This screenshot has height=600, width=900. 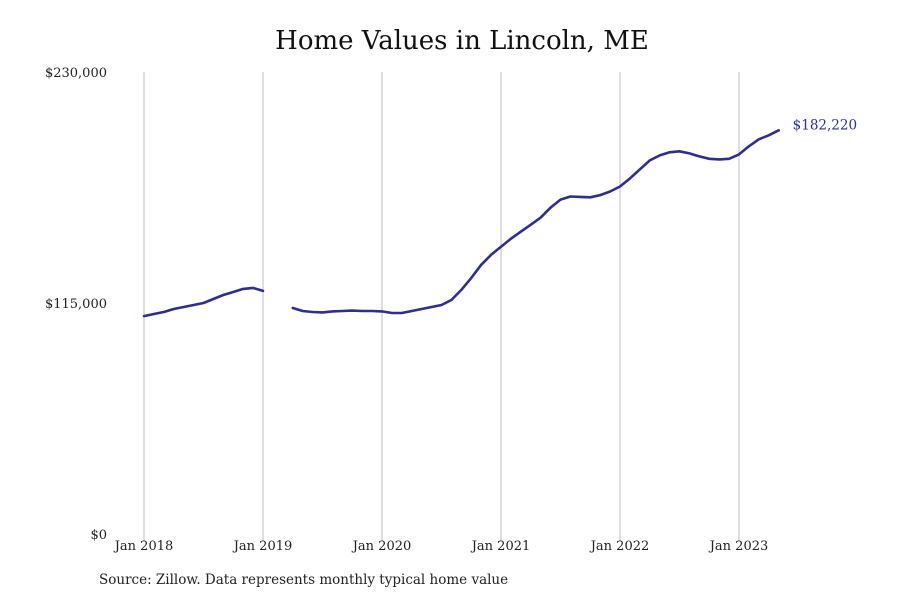 What do you see at coordinates (619, 546) in the screenshot?
I see `x-tick-label: Jan 2022` at bounding box center [619, 546].